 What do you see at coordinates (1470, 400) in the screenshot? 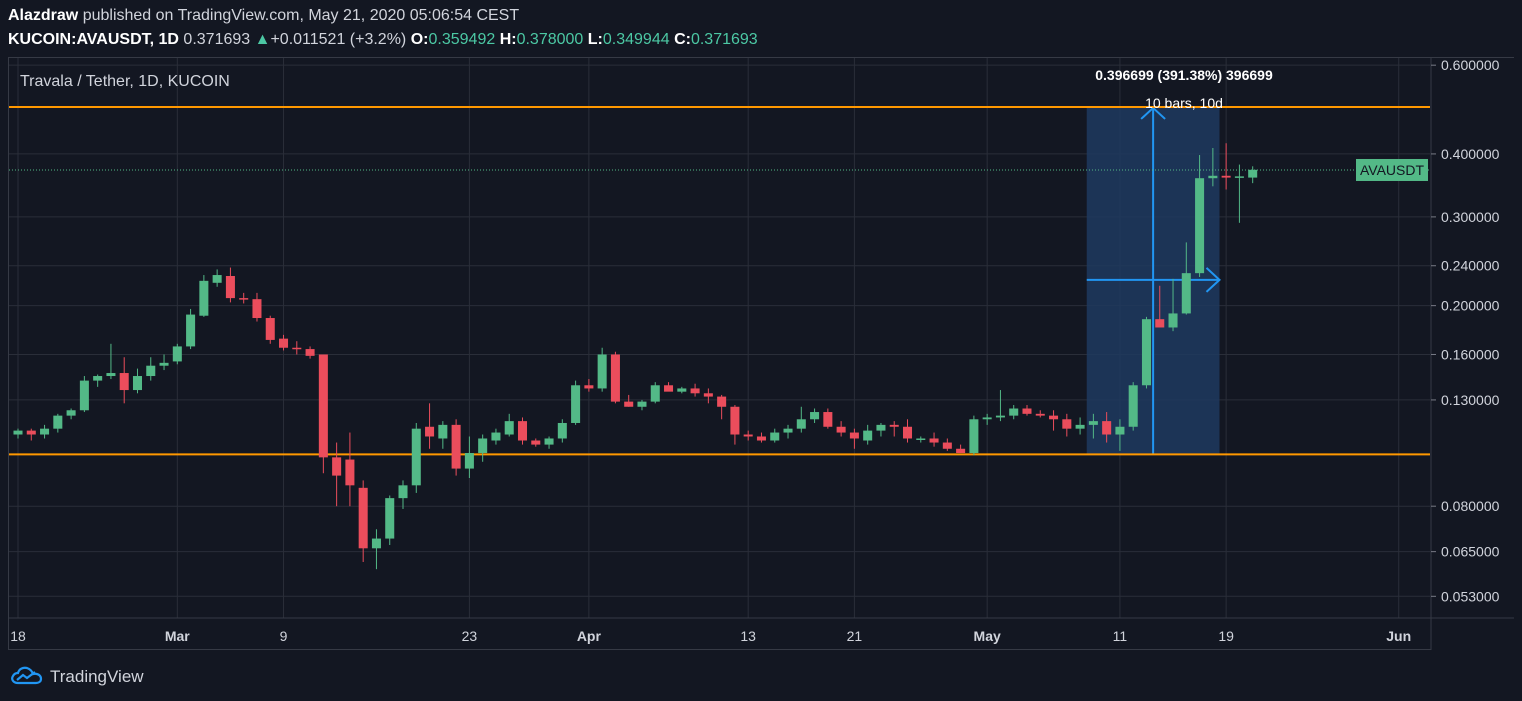
I see `y-tick-label: 0.130000` at bounding box center [1470, 400].